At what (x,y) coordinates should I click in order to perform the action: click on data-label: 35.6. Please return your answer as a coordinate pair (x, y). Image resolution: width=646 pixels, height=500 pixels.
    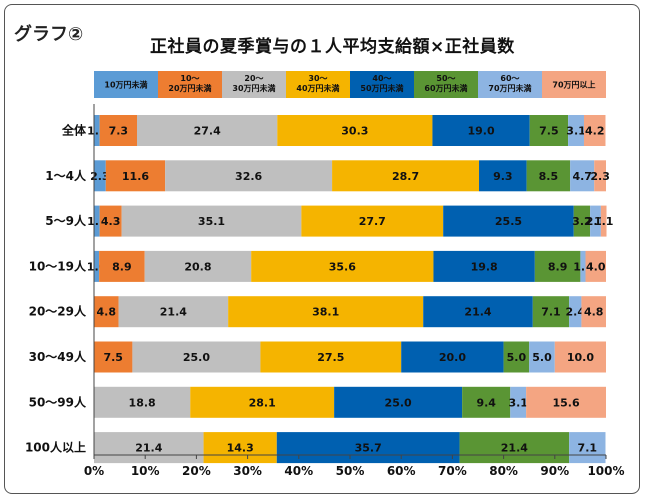
    Looking at the image, I should click on (342, 266).